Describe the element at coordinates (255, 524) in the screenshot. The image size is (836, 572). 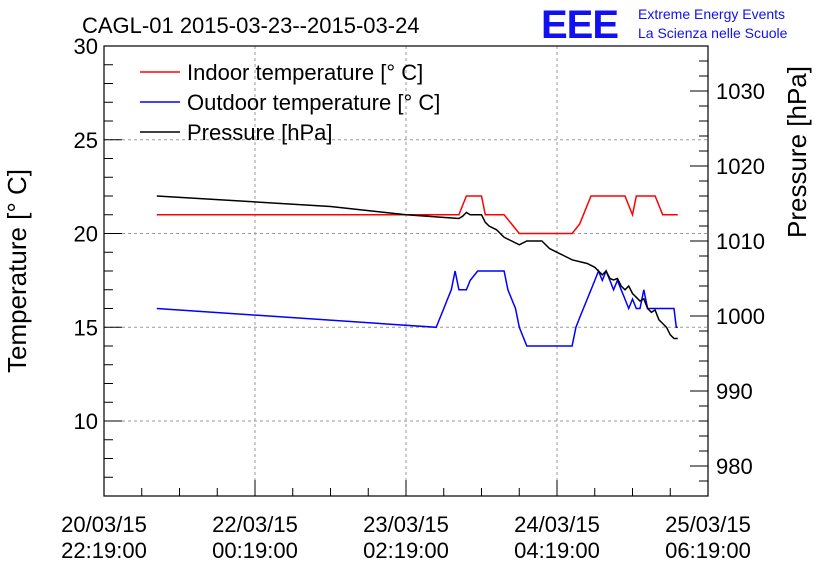
I see `x-tick-label-date: 22/03/15` at that location.